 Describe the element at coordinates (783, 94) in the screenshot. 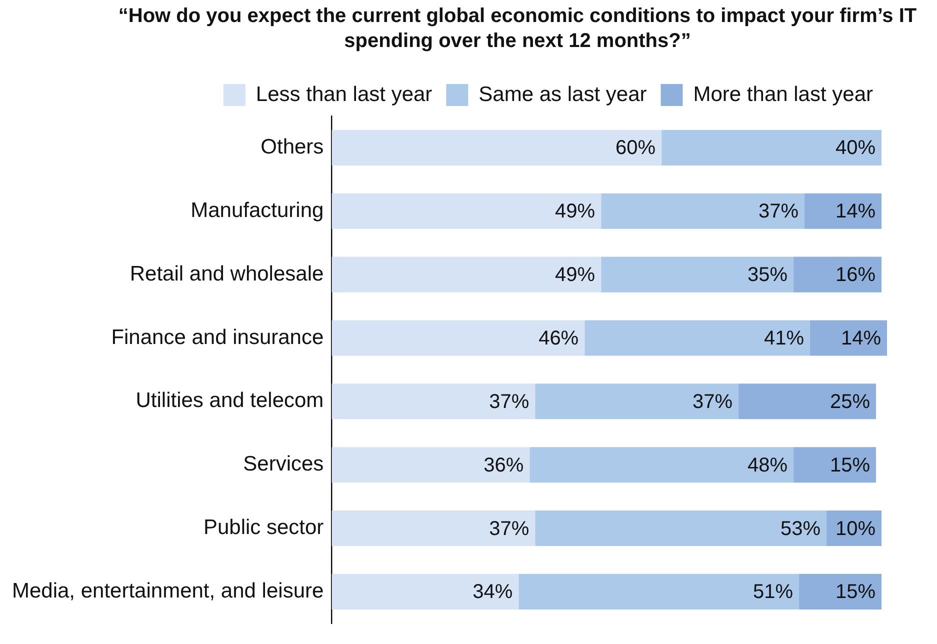

I see `legend-label: More than last year` at that location.